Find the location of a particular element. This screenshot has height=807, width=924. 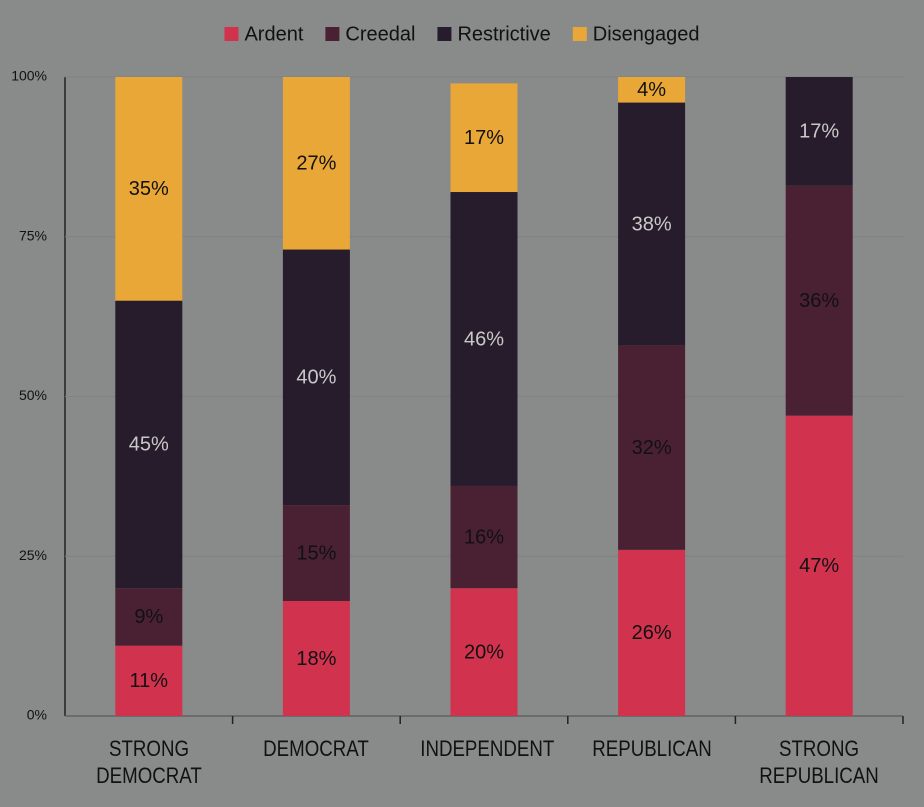

legend-label: Ardent is located at coordinates (273, 34).